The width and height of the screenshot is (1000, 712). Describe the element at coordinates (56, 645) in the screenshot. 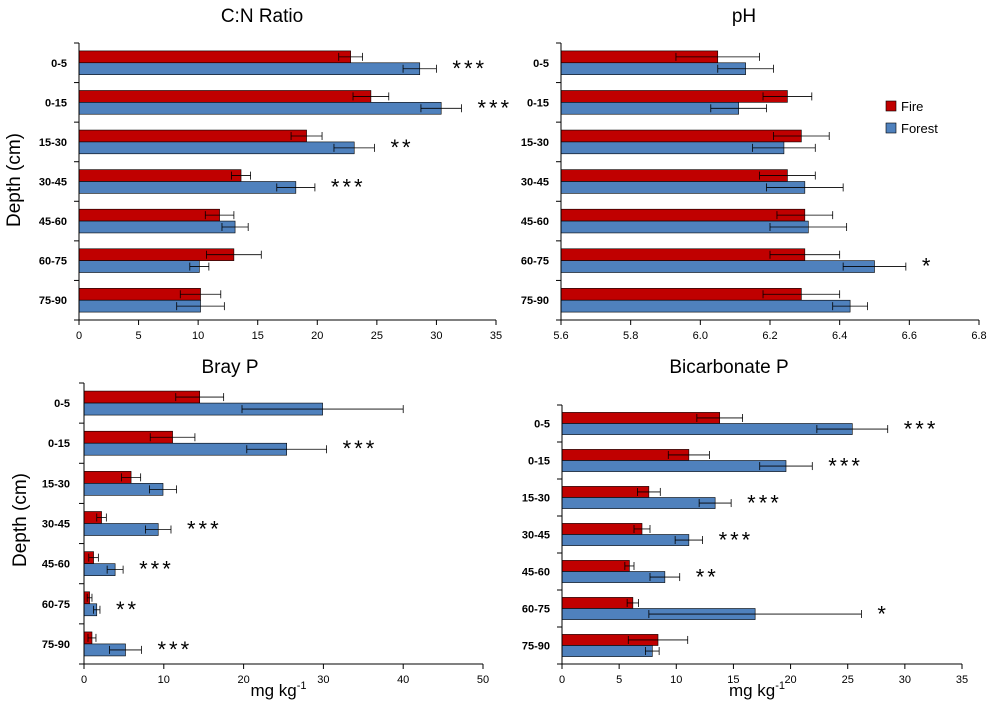

I see `chart-2-category-label: 75-90` at that location.